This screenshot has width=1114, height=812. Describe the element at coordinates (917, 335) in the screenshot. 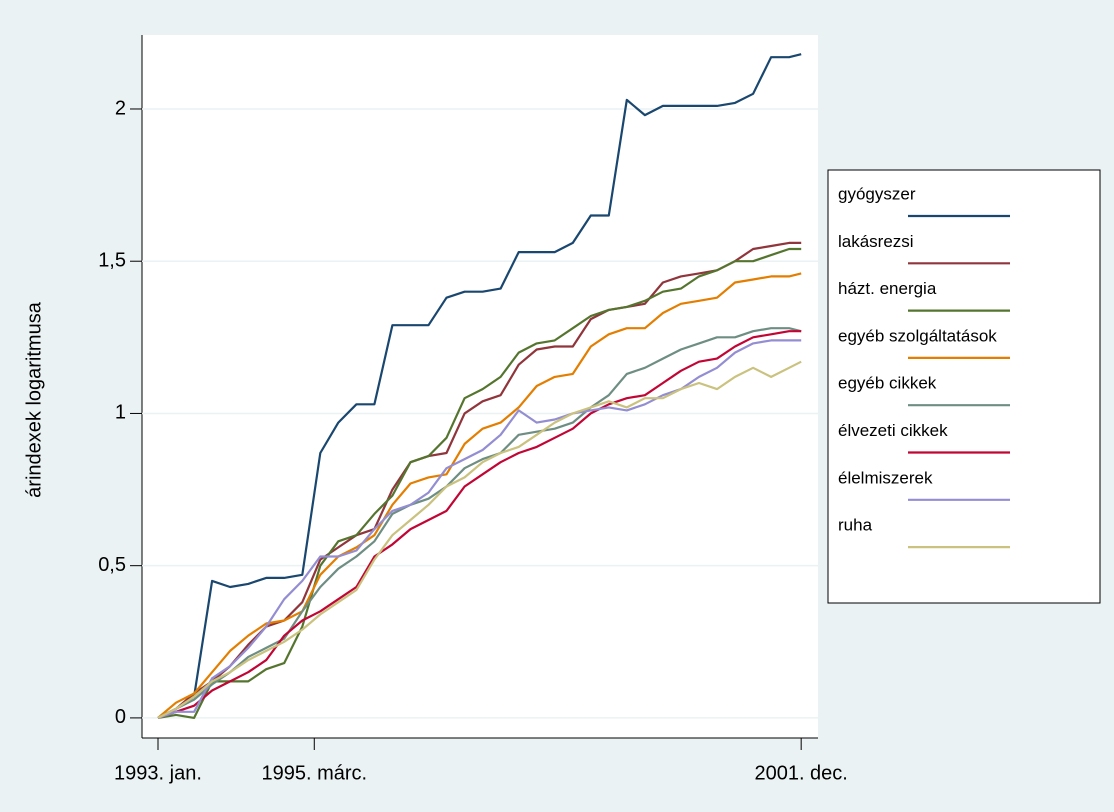

I see `legend-label: egyéb szolgáltatások` at that location.